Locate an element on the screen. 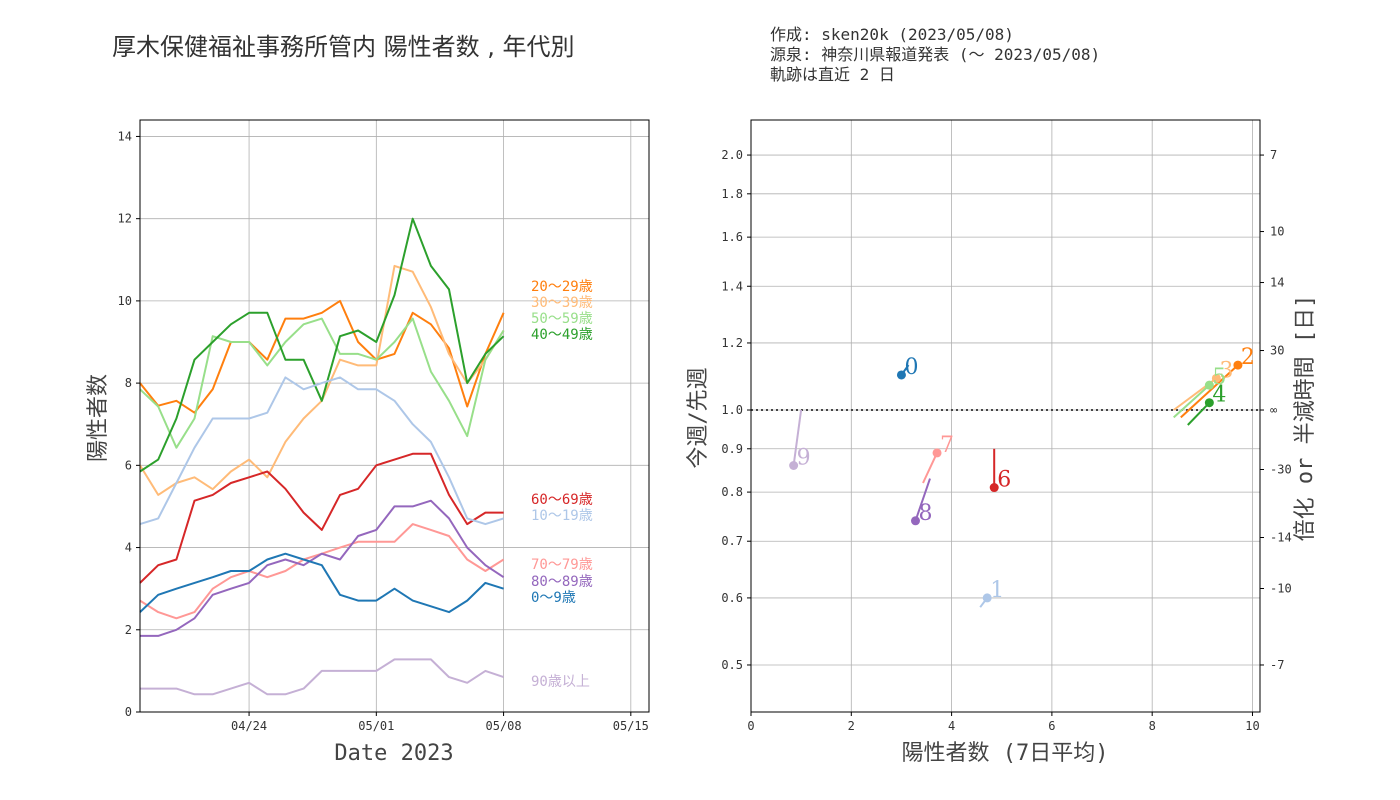 The image size is (1400, 800). y-tick-label: 2.0 is located at coordinates (732, 155).